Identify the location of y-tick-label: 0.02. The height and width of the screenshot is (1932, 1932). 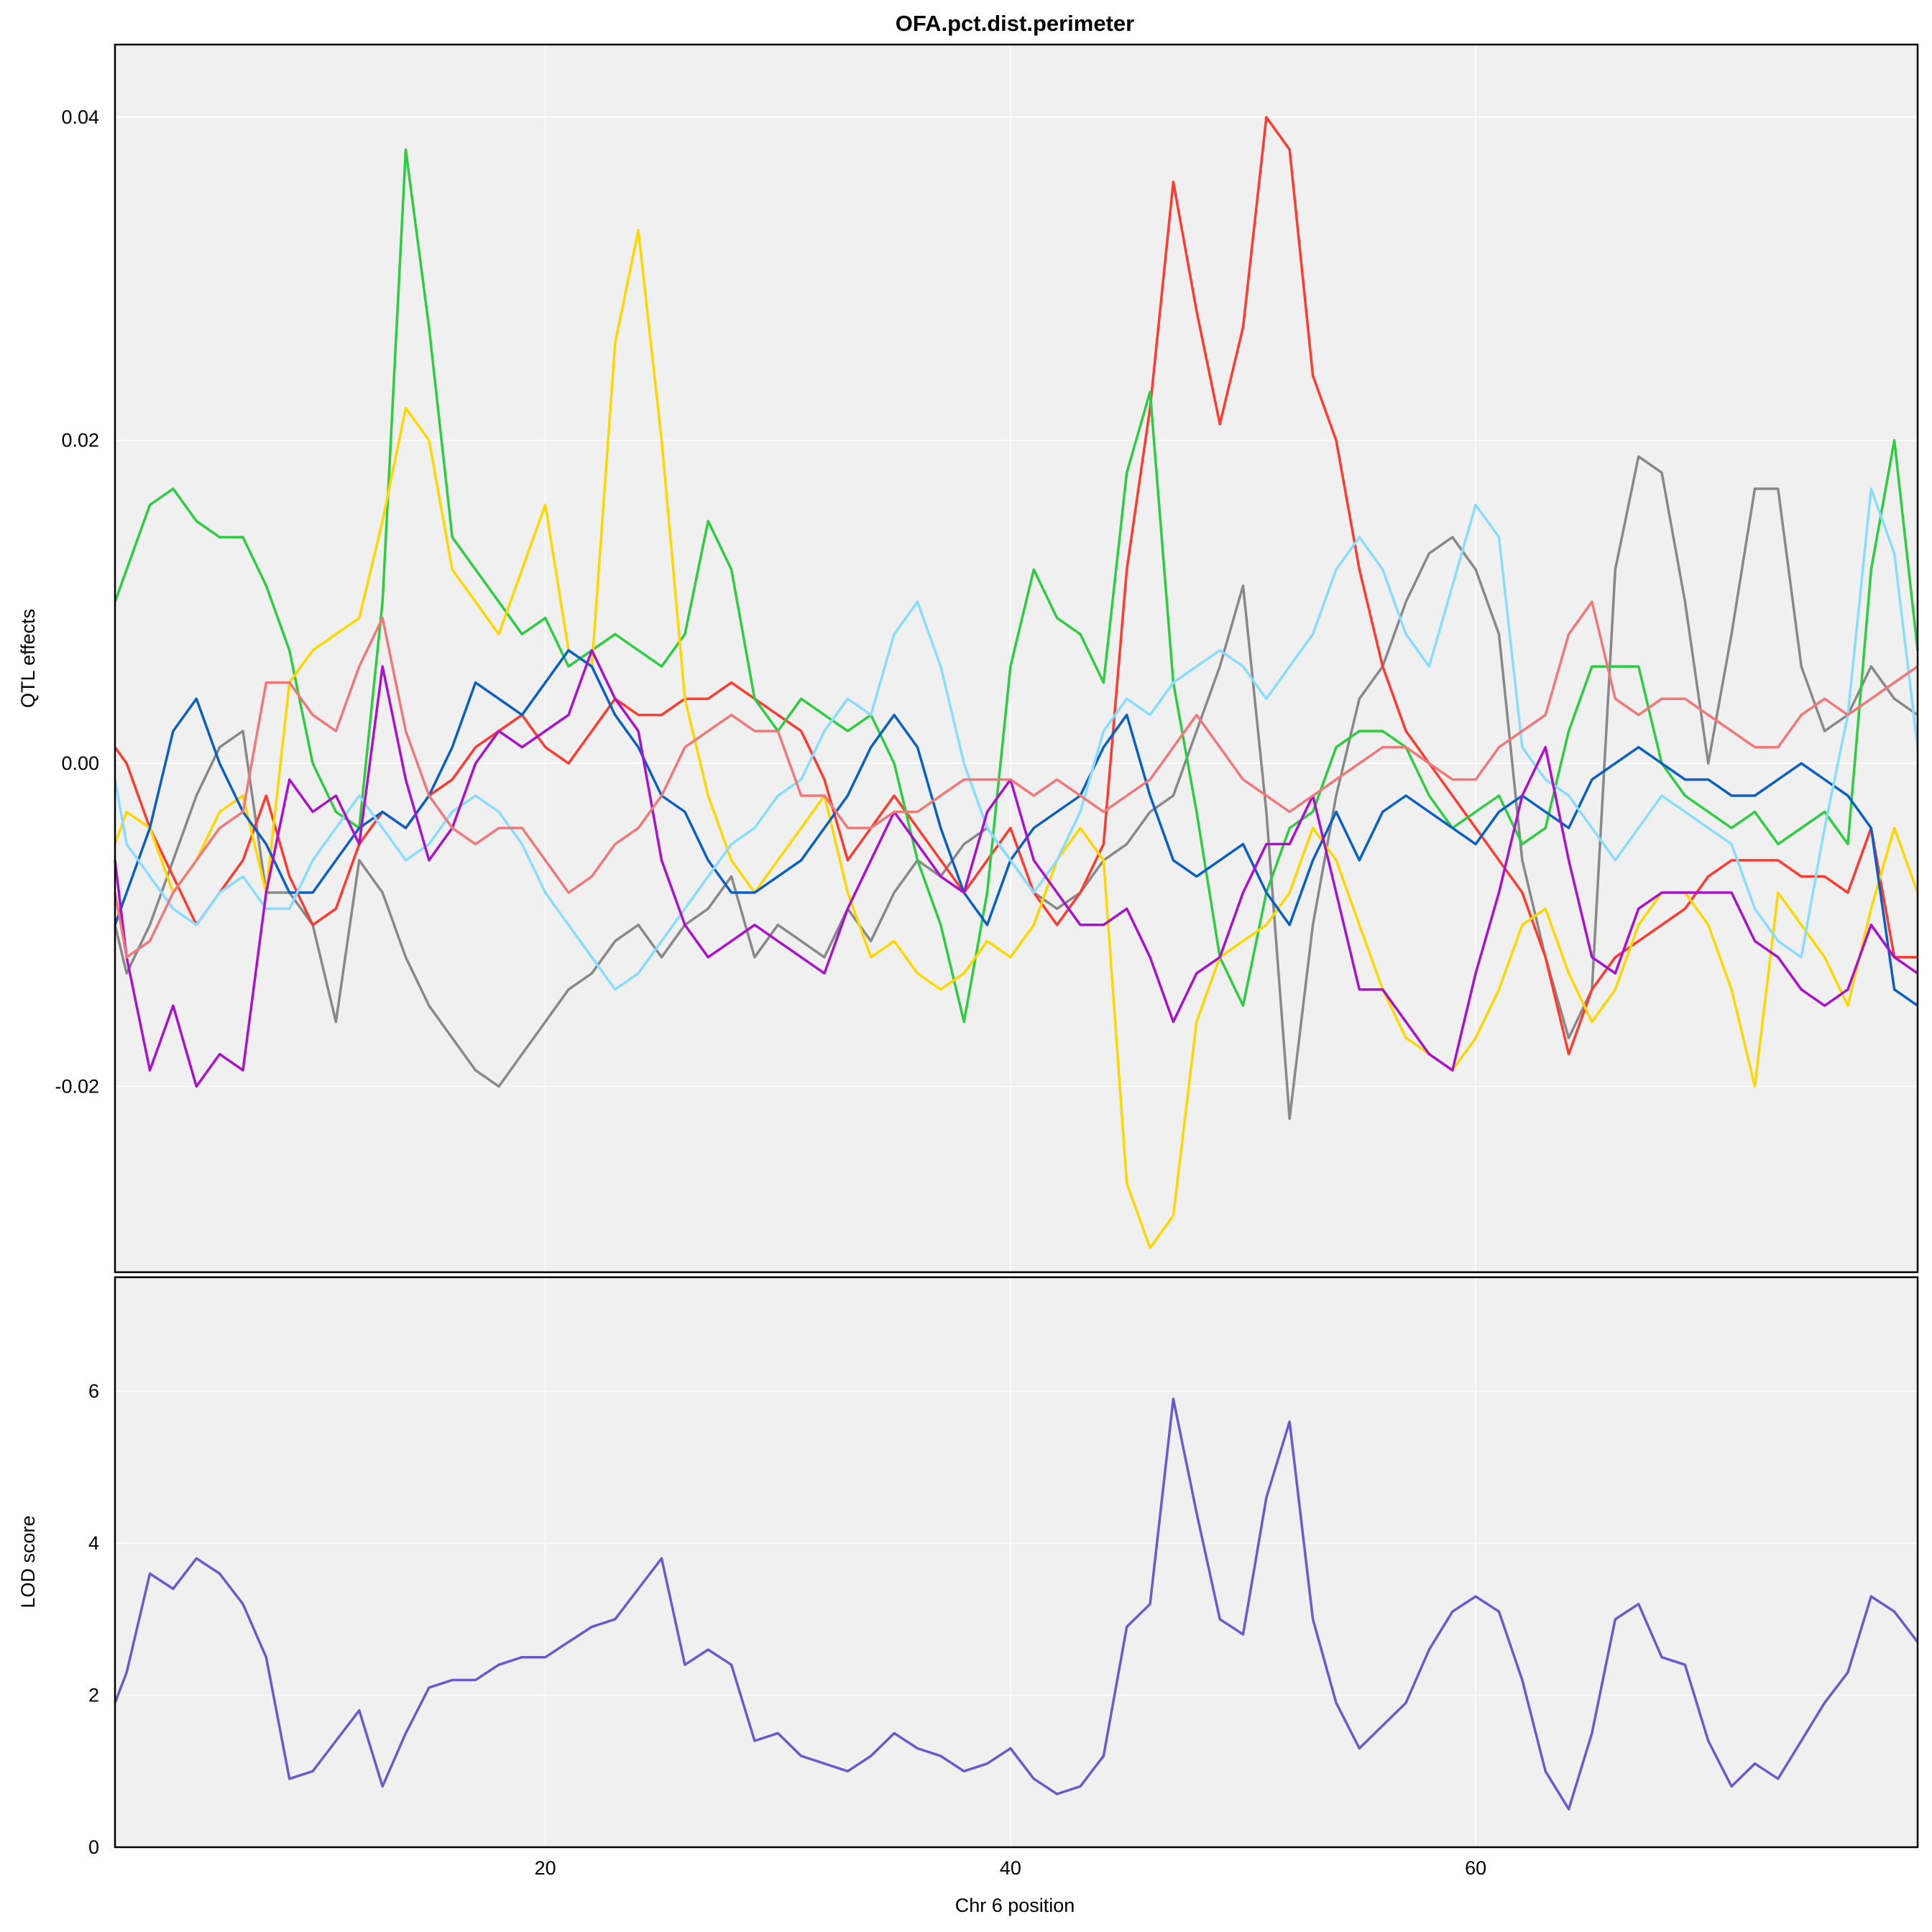
(80, 440).